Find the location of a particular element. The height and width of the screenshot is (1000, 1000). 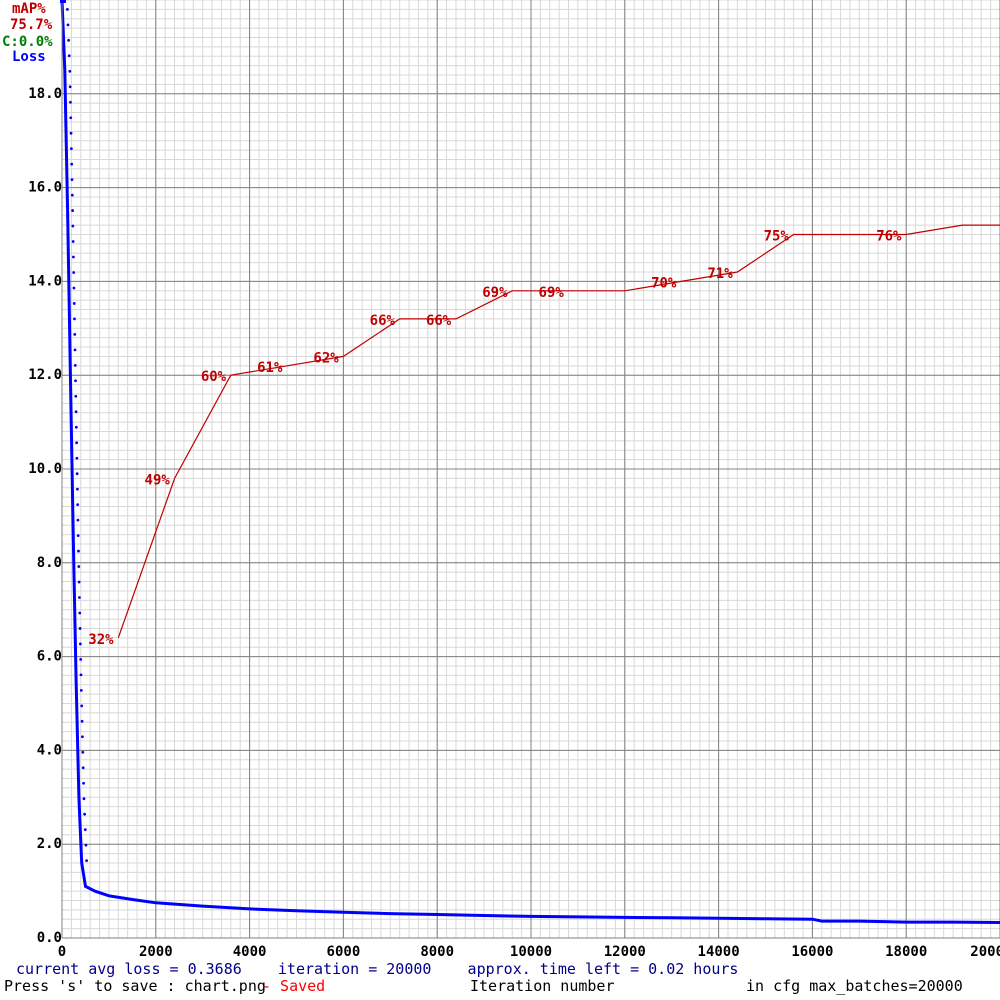

footer-save-hint: Press 's' to save : chart.png is located at coordinates (135, 986).